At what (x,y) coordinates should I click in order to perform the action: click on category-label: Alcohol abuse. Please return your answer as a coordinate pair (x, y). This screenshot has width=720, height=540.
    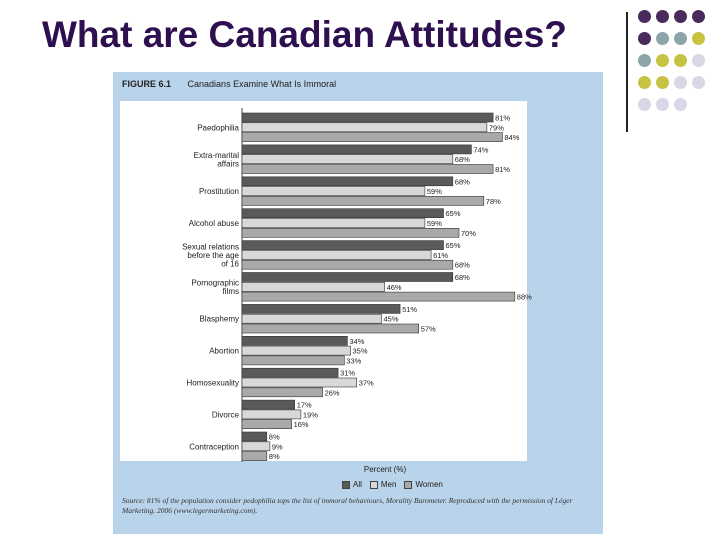
    Looking at the image, I should click on (214, 223).